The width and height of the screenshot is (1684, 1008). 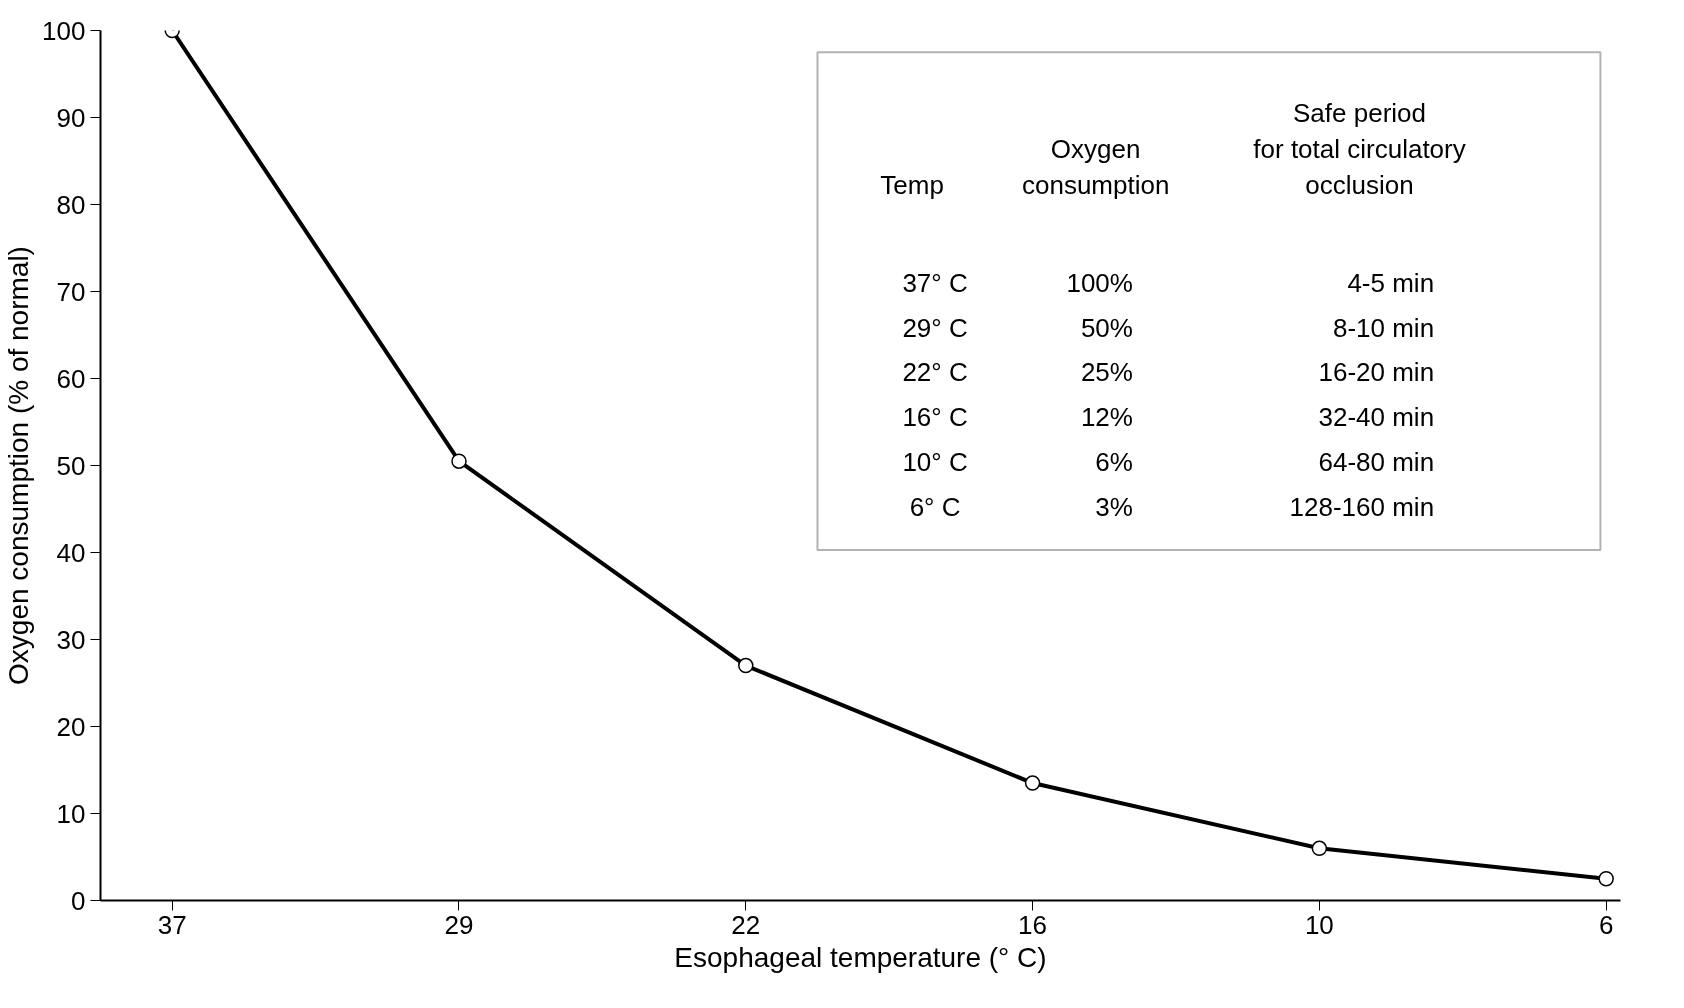 What do you see at coordinates (71, 639) in the screenshot?
I see `y-tick-label: 30` at bounding box center [71, 639].